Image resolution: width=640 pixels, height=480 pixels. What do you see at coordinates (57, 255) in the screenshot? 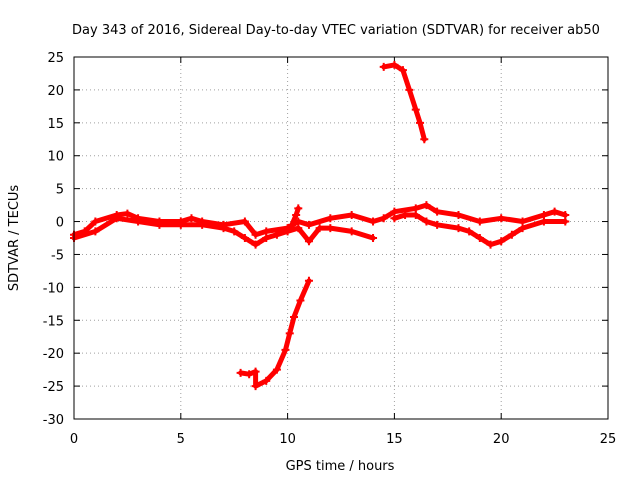
I see `y-tick-label: -5` at bounding box center [57, 255].